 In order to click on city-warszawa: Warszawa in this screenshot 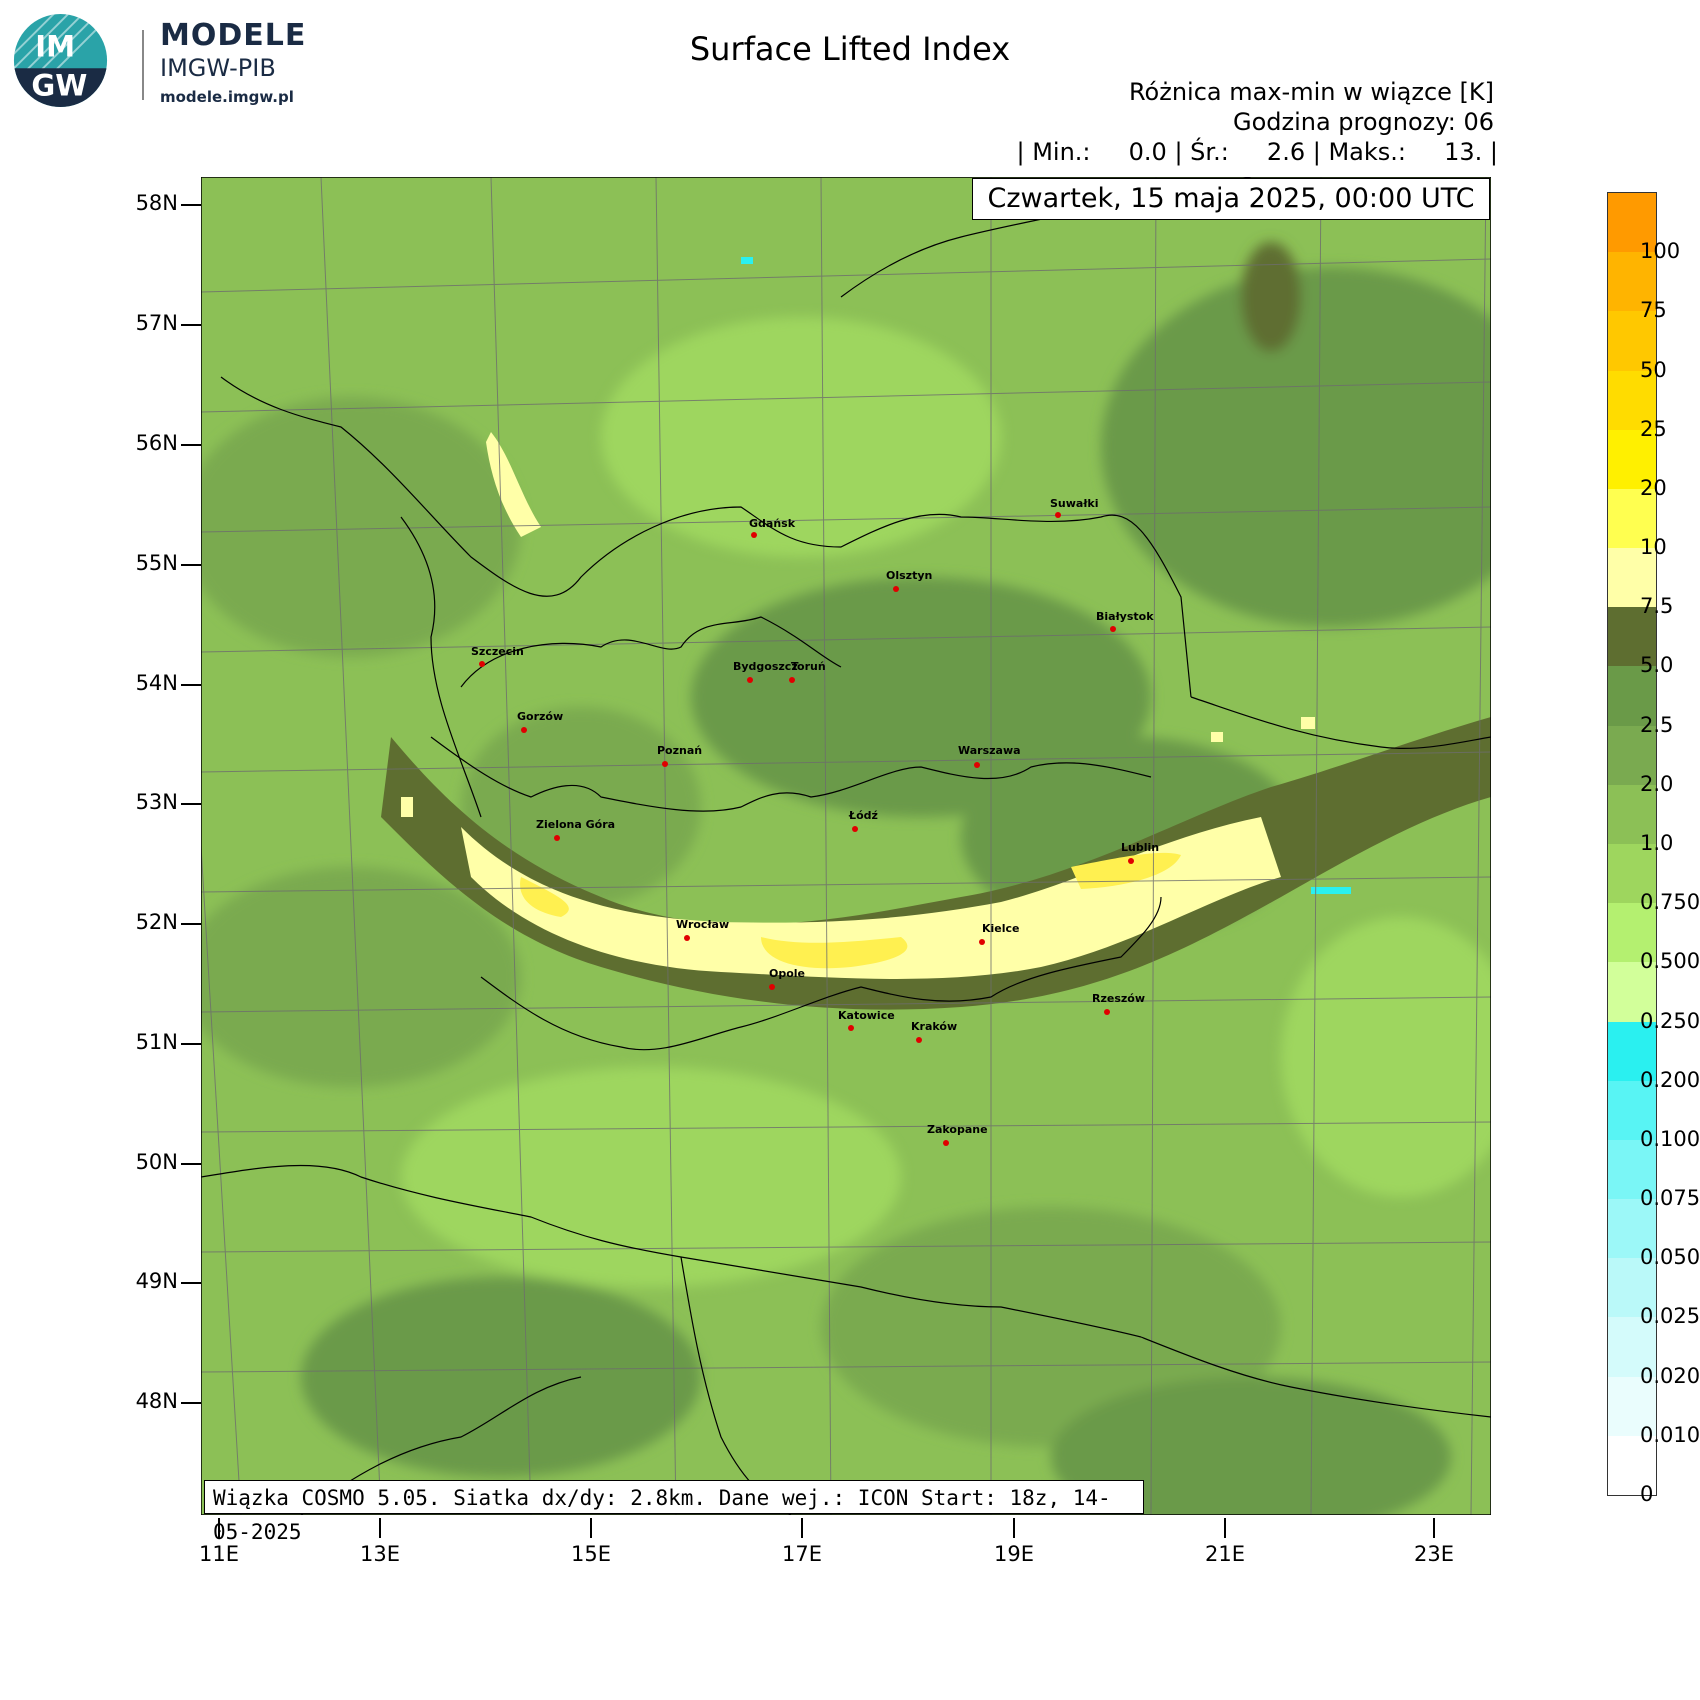, I will do `click(989, 756)`.